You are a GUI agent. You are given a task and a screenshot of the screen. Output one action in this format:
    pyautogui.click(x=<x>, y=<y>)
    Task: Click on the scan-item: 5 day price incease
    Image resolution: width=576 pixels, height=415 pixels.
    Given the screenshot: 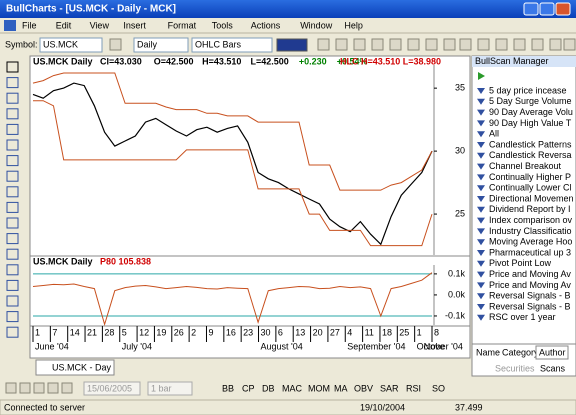 What is the action you would take?
    pyautogui.click(x=528, y=90)
    